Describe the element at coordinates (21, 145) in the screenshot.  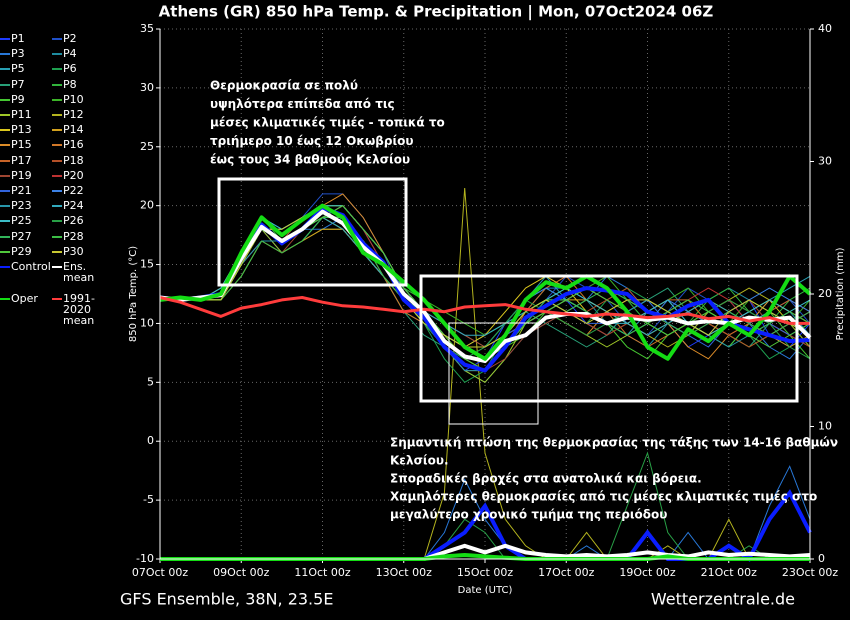
I see `legend-label: P15` at that location.